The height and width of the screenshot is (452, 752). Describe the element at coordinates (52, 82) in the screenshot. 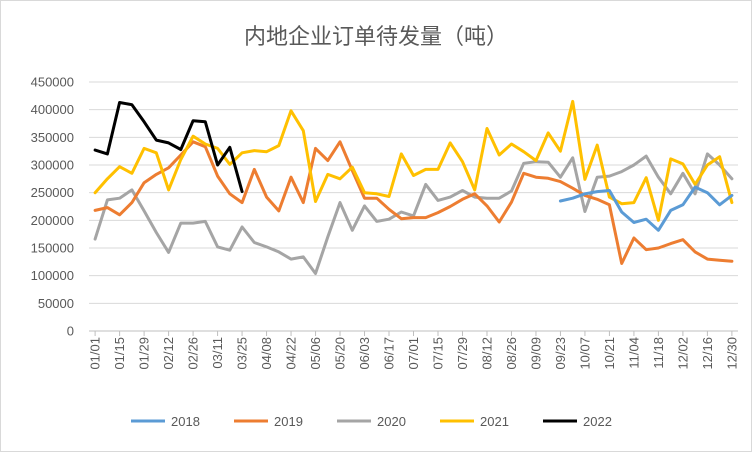

I see `y-tick-label: 450000` at that location.